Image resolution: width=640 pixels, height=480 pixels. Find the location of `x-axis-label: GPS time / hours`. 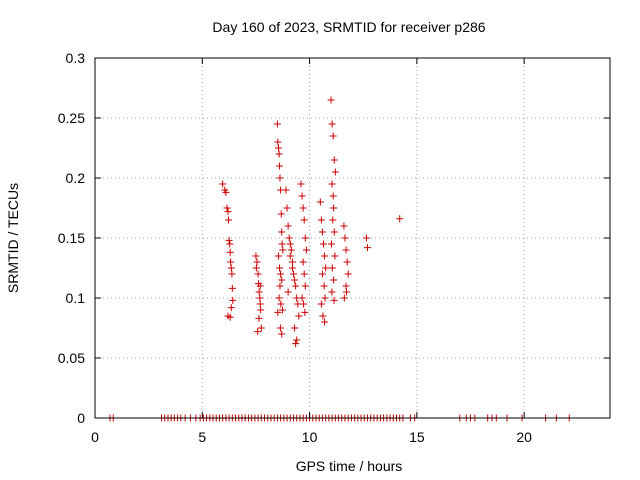

x-axis-label: GPS time / hours is located at coordinates (349, 466).